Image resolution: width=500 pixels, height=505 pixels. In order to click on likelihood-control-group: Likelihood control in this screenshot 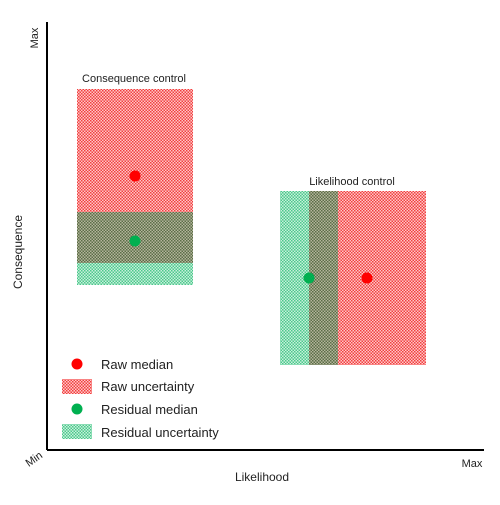, I will do `click(353, 270)`.